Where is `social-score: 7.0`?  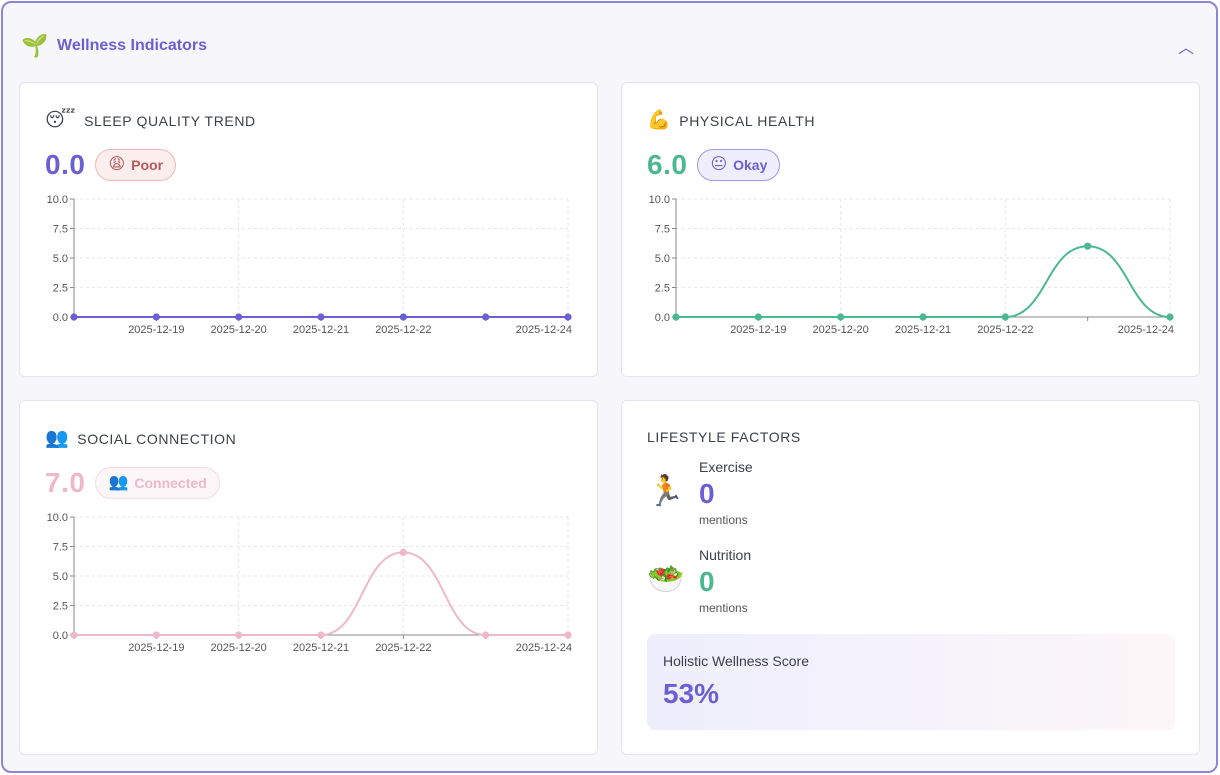
social-score: 7.0 is located at coordinates (65, 482).